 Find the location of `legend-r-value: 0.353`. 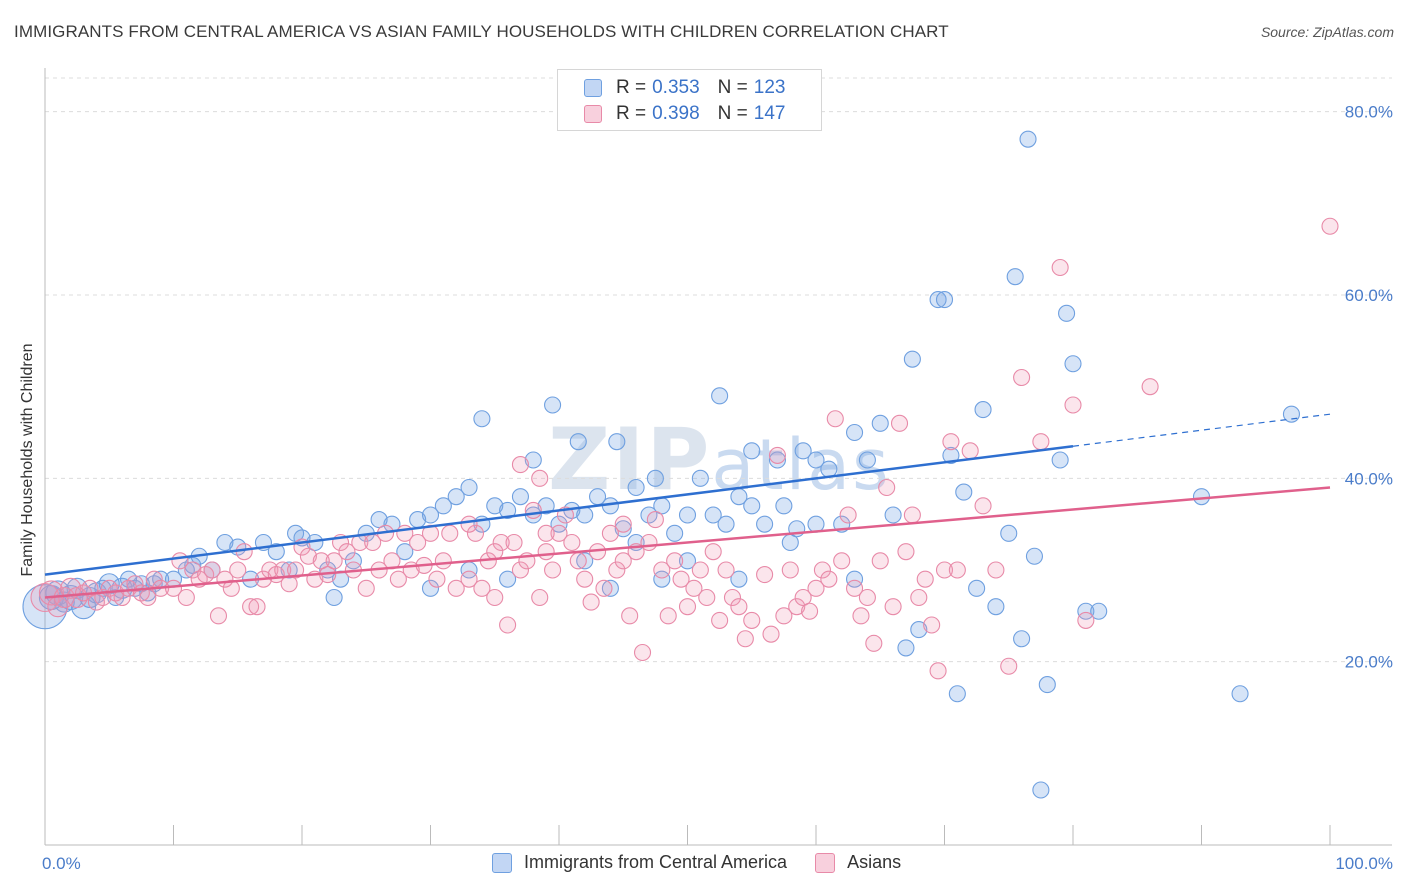

legend-r-value: 0.353 is located at coordinates (676, 87).